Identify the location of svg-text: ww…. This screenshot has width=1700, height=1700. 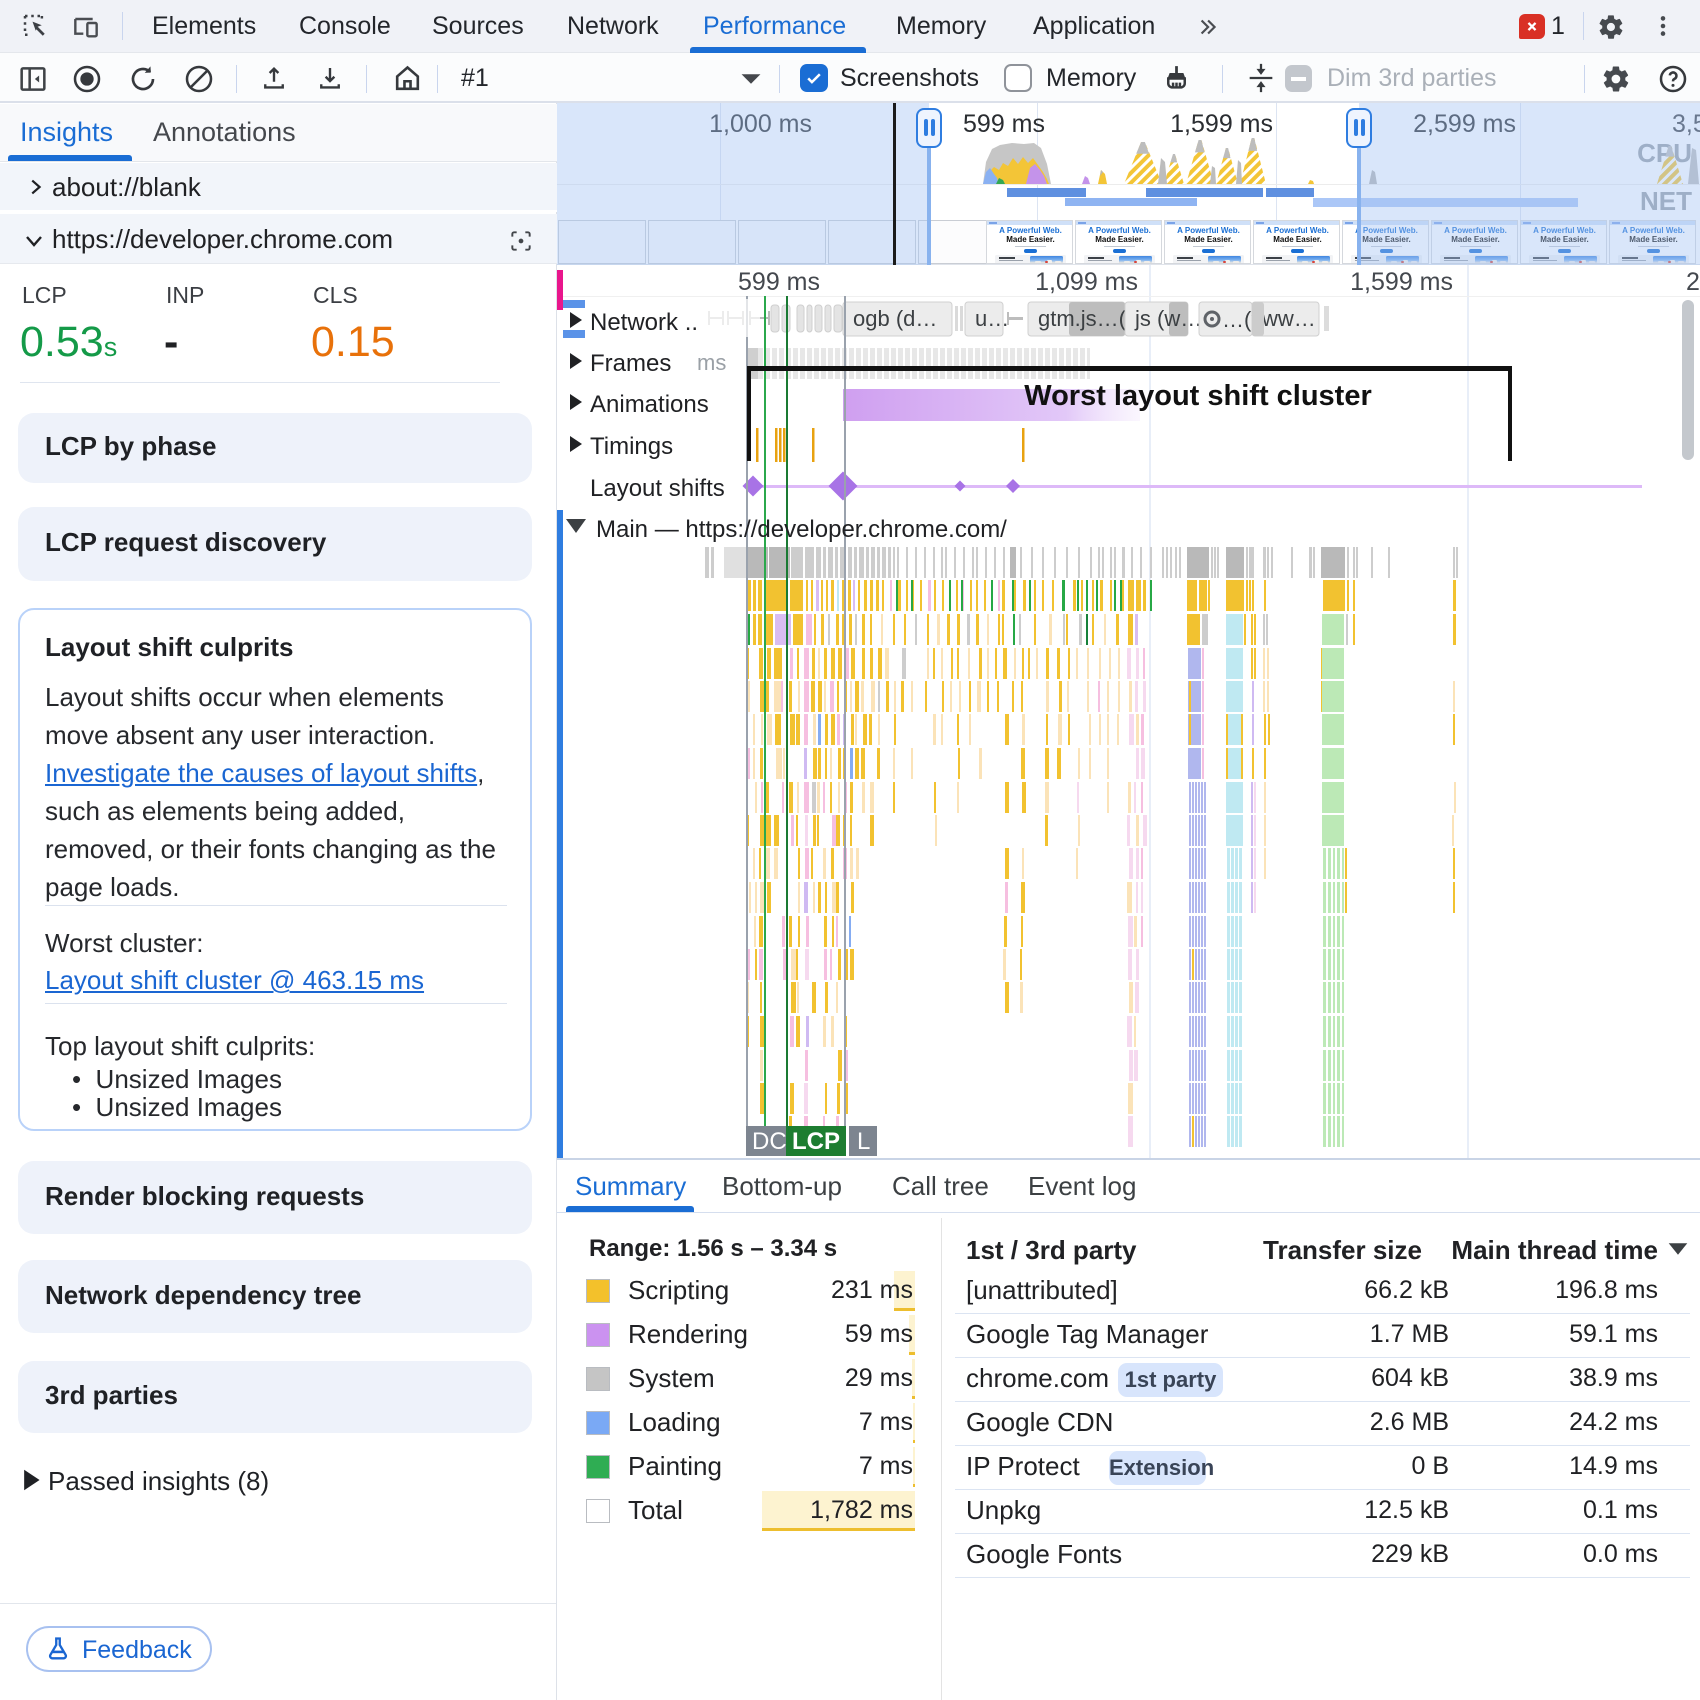
(1288, 318).